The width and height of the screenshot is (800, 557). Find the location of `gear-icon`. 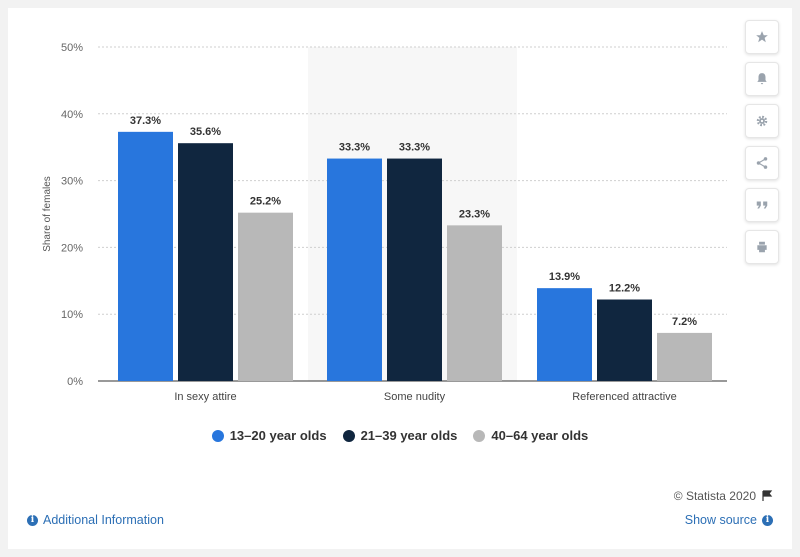

gear-icon is located at coordinates (762, 121).